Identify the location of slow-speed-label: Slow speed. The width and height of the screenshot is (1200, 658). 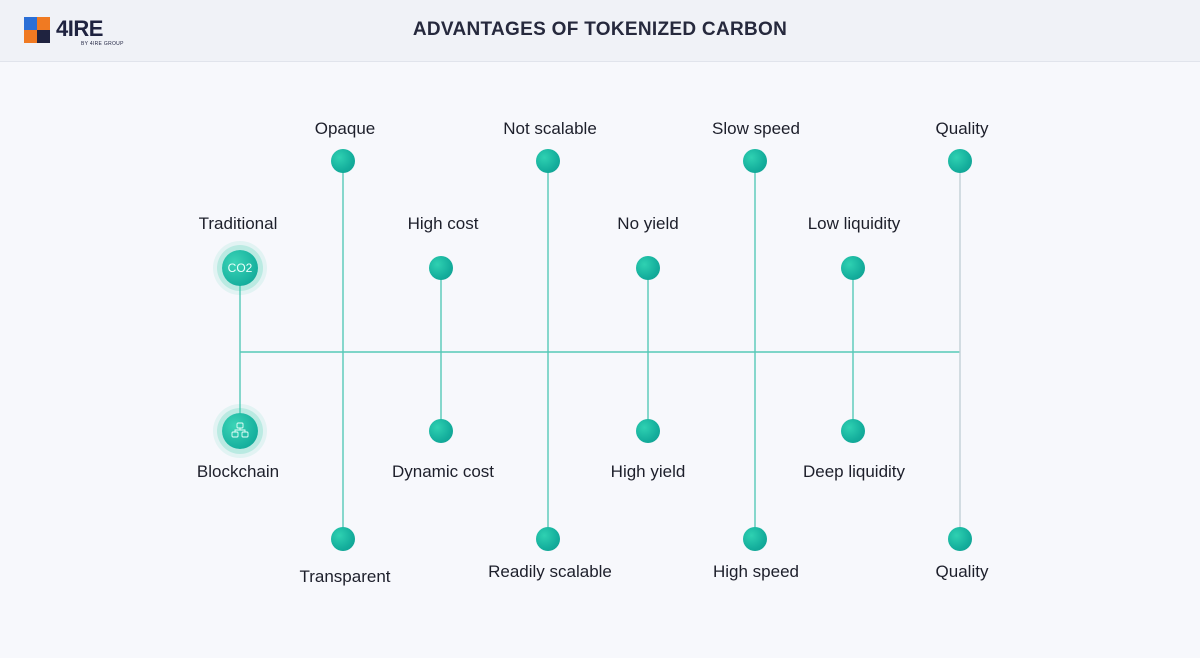
(756, 128).